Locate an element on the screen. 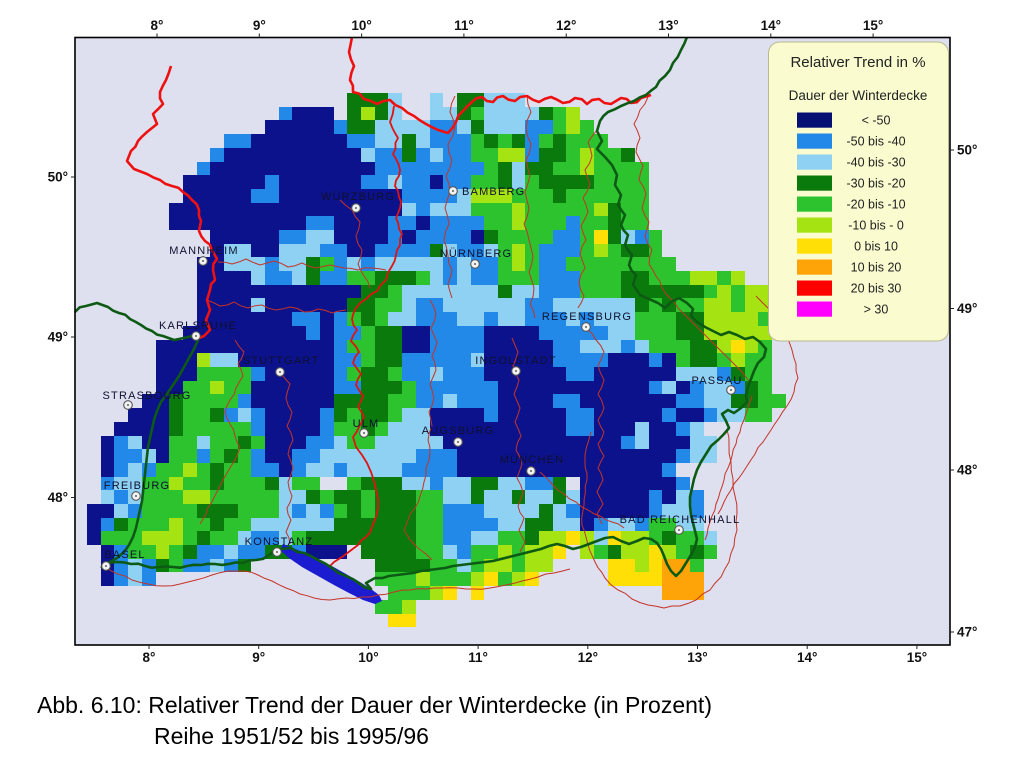  svg-text: KONSTANZ is located at coordinates (279, 542).